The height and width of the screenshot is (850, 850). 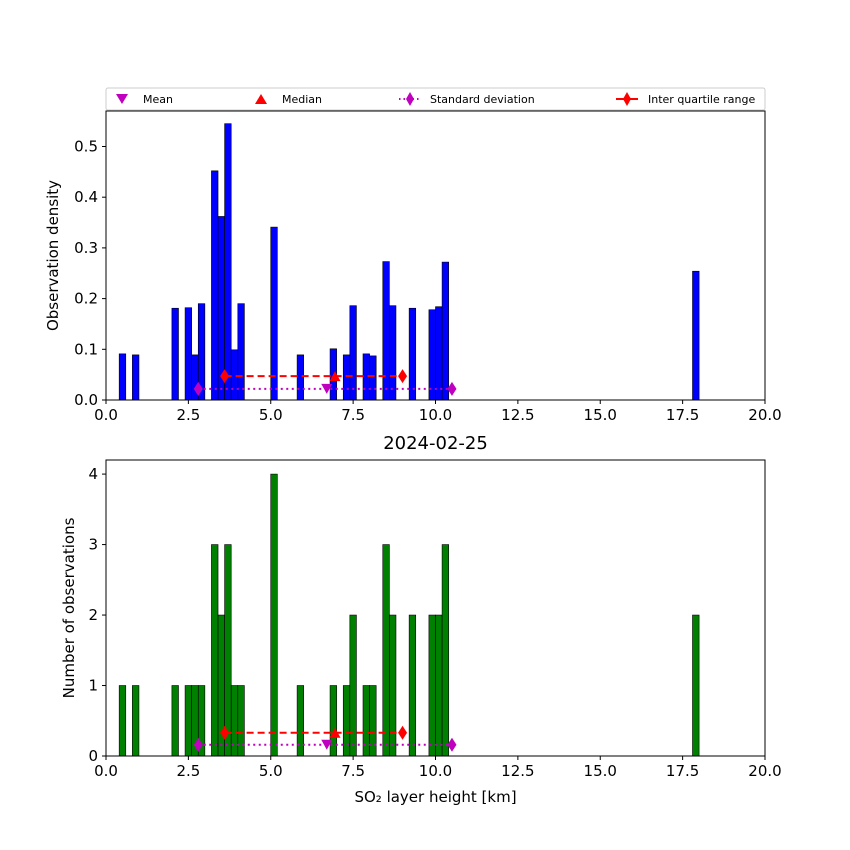 What do you see at coordinates (86, 146) in the screenshot?
I see `density-y-tick-label: 0.5` at bounding box center [86, 146].